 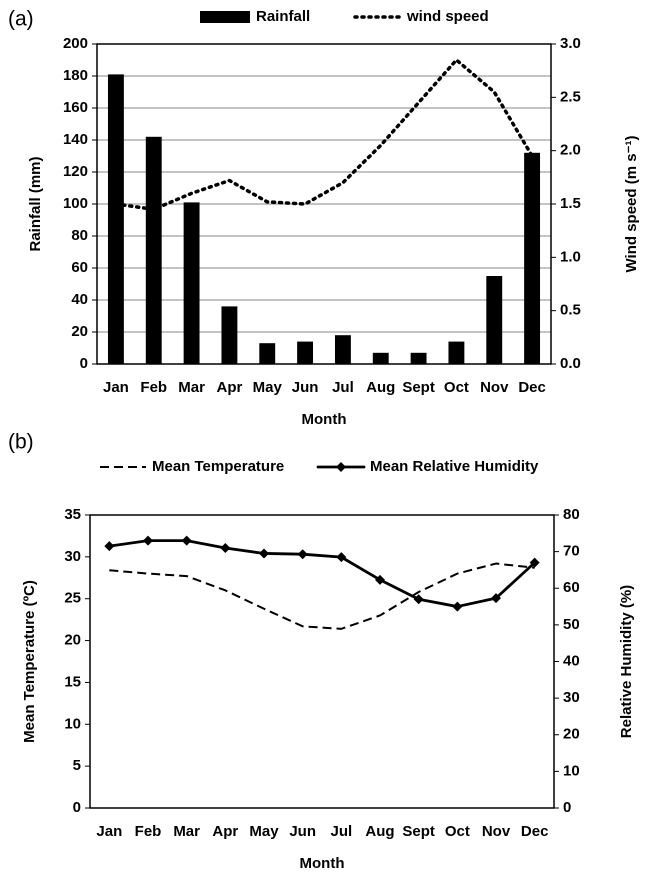 I want to click on y2-tick-label: 2.5, so click(x=570, y=96).